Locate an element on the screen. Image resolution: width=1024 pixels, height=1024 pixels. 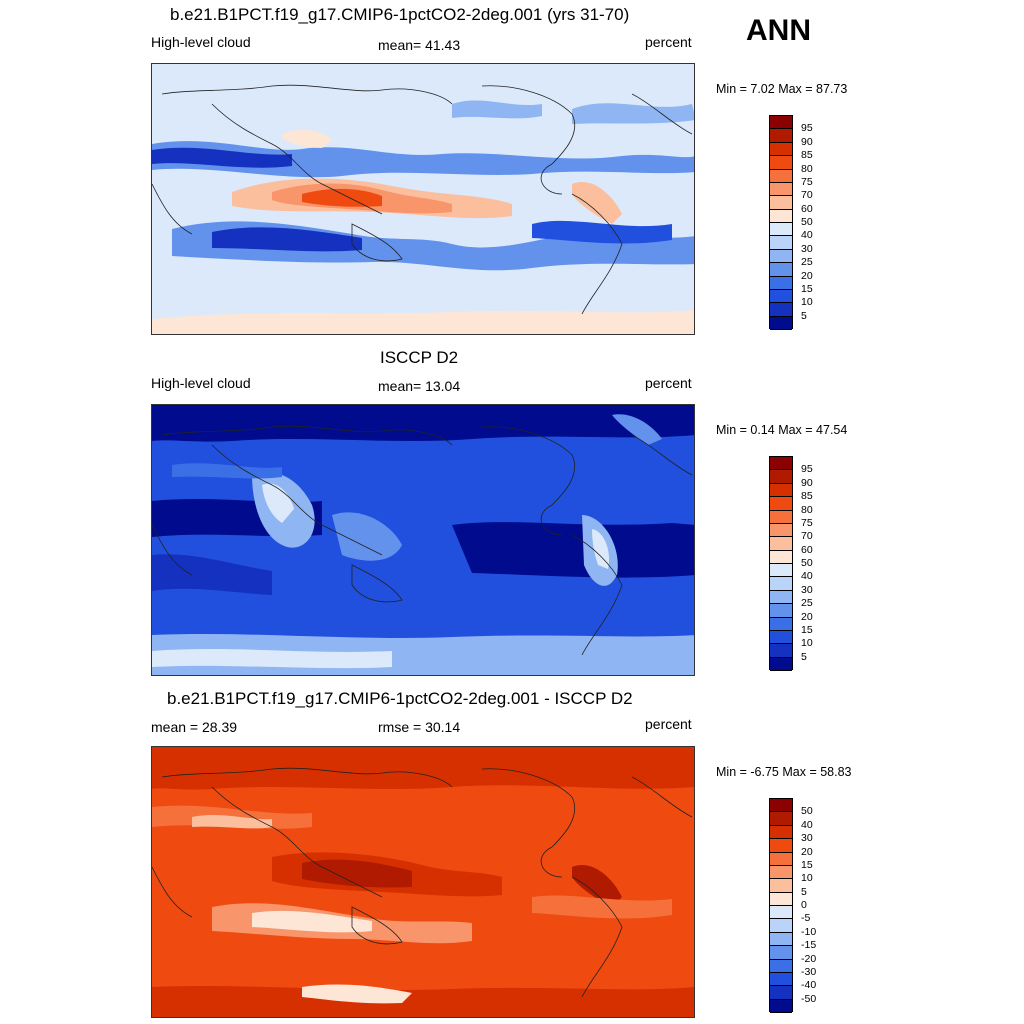
panel-rmse-label-diff: rmse = 30.14 is located at coordinates (419, 727).